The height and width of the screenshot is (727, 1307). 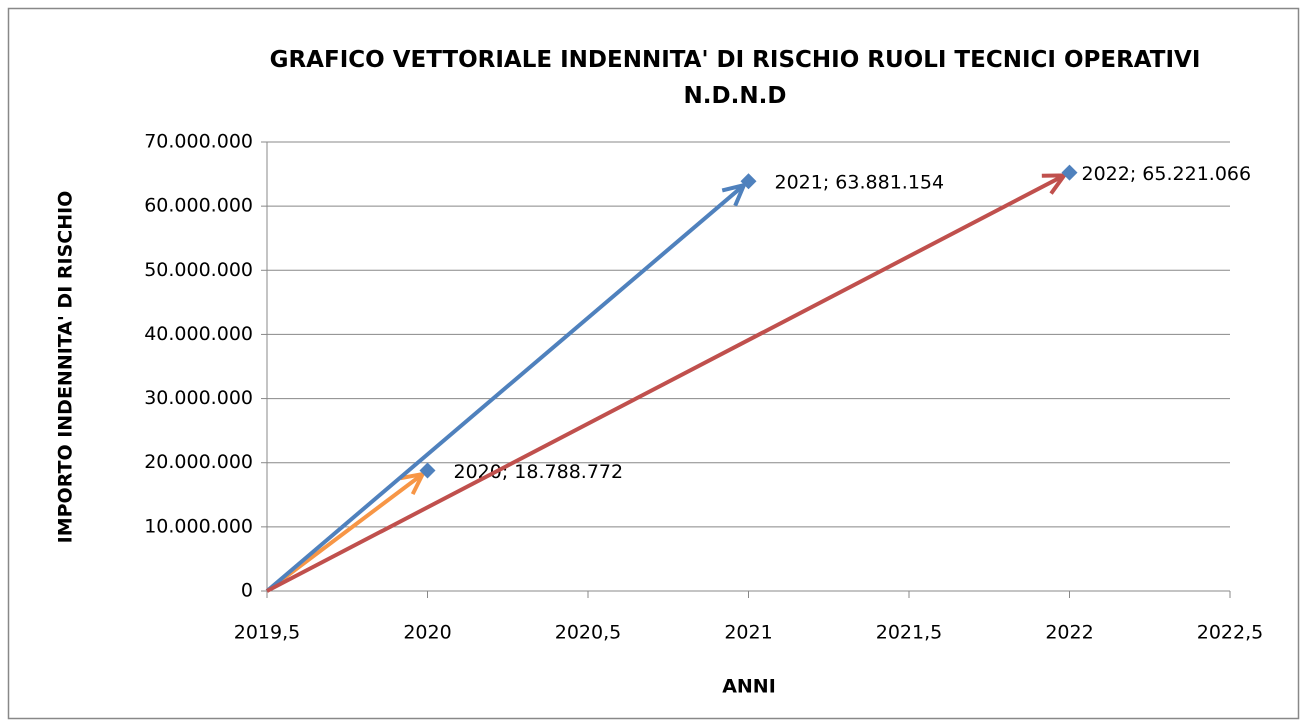 What do you see at coordinates (66, 367) in the screenshot?
I see `y-axis-label: IMPORTO INDENNITA' DI RISCHIO` at bounding box center [66, 367].